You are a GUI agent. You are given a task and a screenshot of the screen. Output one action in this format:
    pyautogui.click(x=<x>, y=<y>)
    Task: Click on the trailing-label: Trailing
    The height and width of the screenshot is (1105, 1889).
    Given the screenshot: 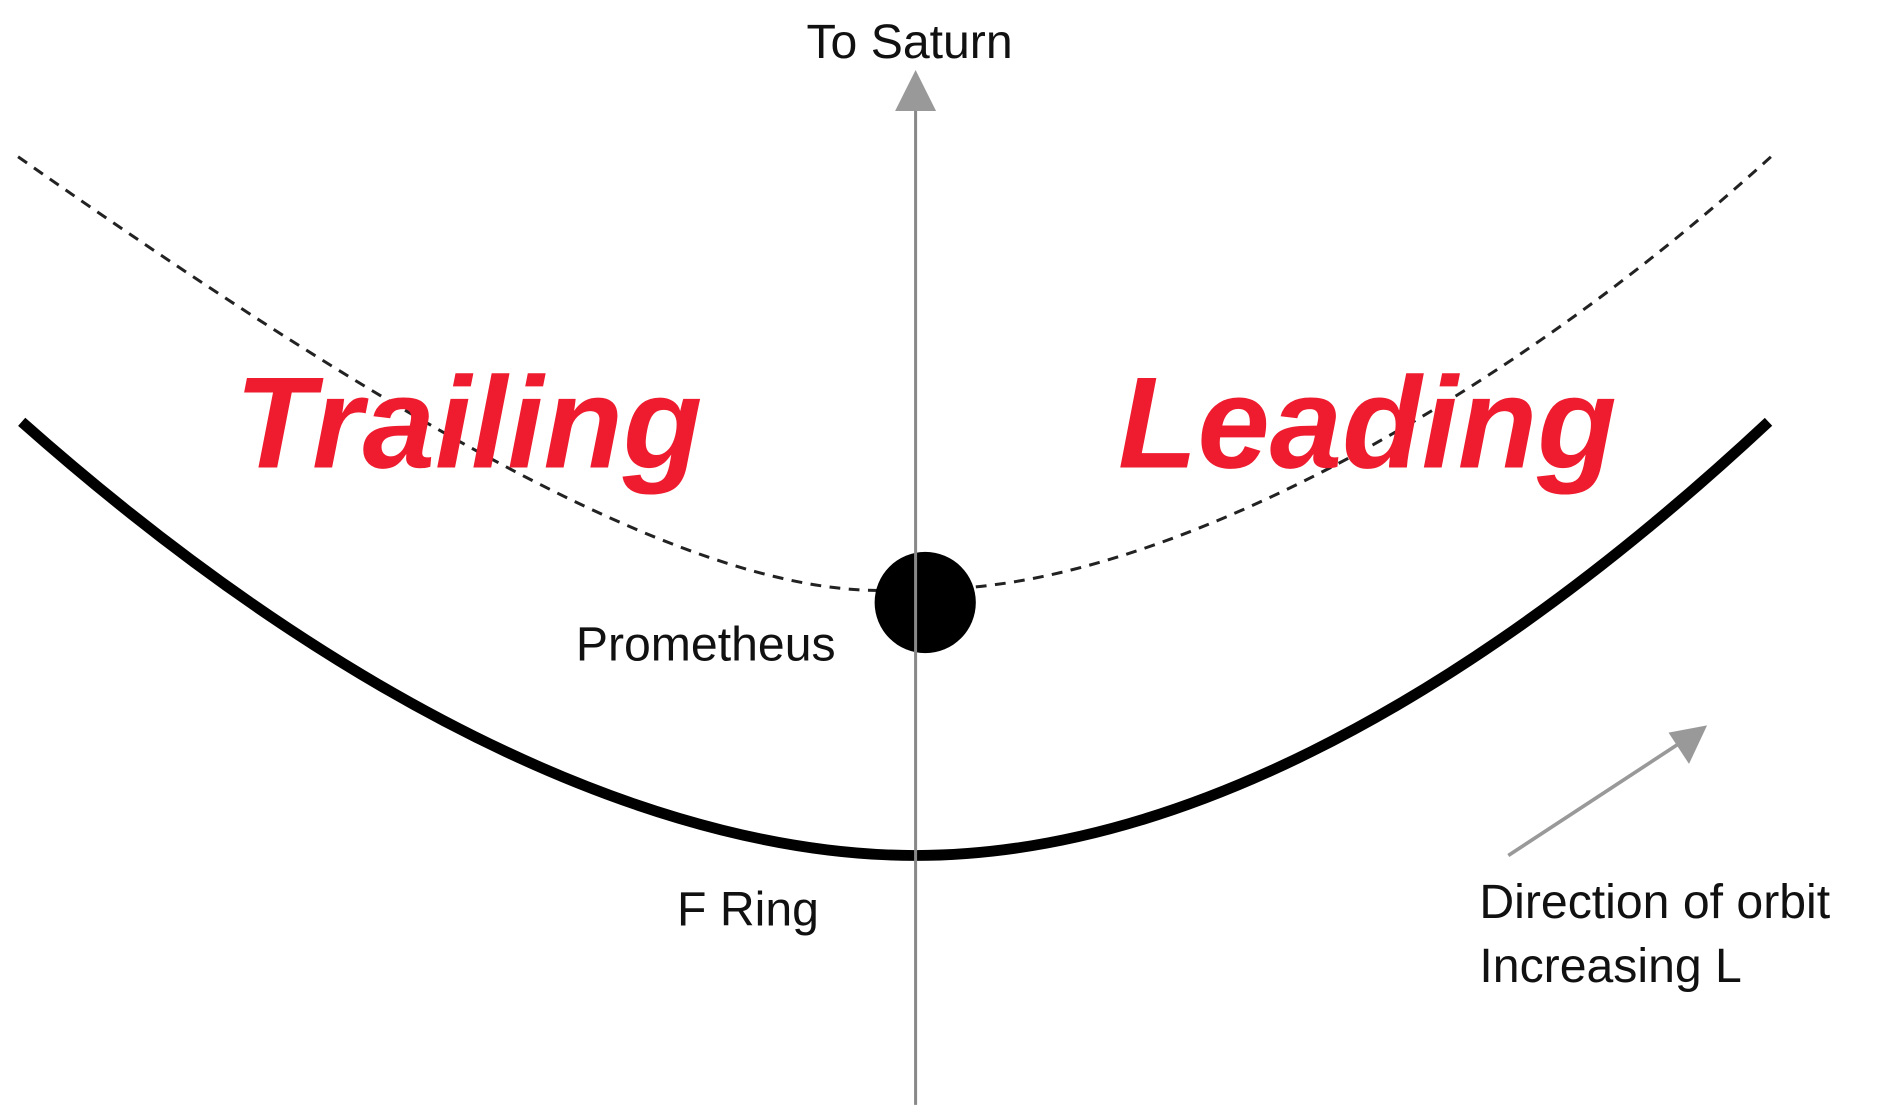 What is the action you would take?
    pyautogui.click(x=468, y=423)
    